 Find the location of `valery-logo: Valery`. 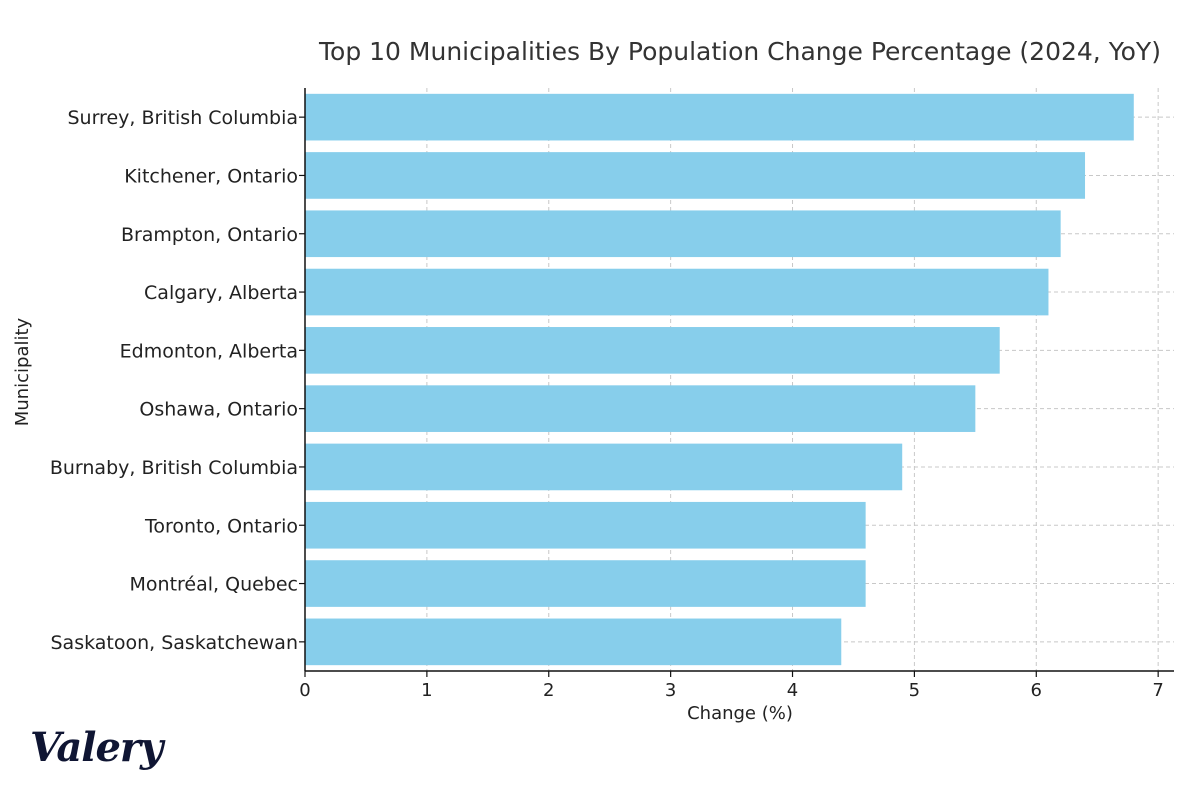

valery-logo: Valery is located at coordinates (96, 747).